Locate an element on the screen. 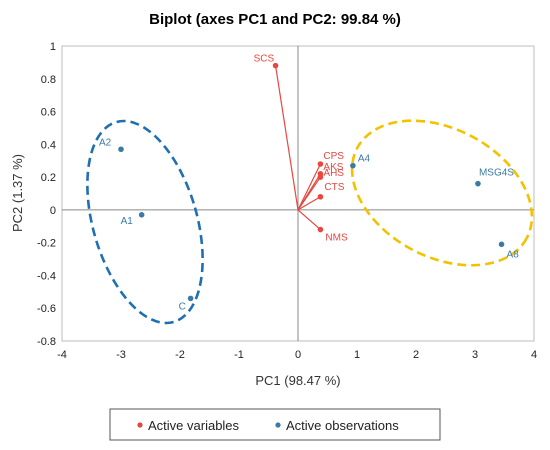  legend-marker-active-observations is located at coordinates (278, 425).